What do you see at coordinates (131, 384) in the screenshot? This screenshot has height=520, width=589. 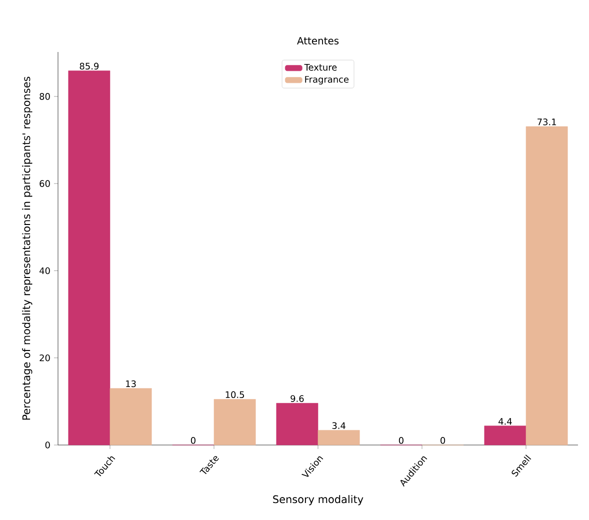 I see `data-label: 13` at bounding box center [131, 384].